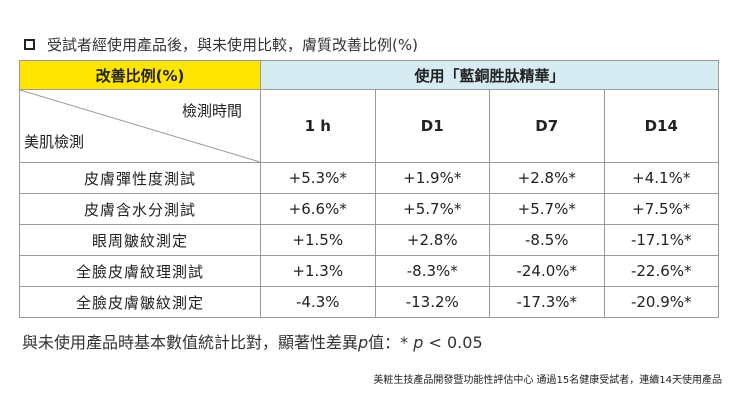 This screenshot has width=740, height=416. I want to click on table-cell: +2.8%*, so click(547, 178).